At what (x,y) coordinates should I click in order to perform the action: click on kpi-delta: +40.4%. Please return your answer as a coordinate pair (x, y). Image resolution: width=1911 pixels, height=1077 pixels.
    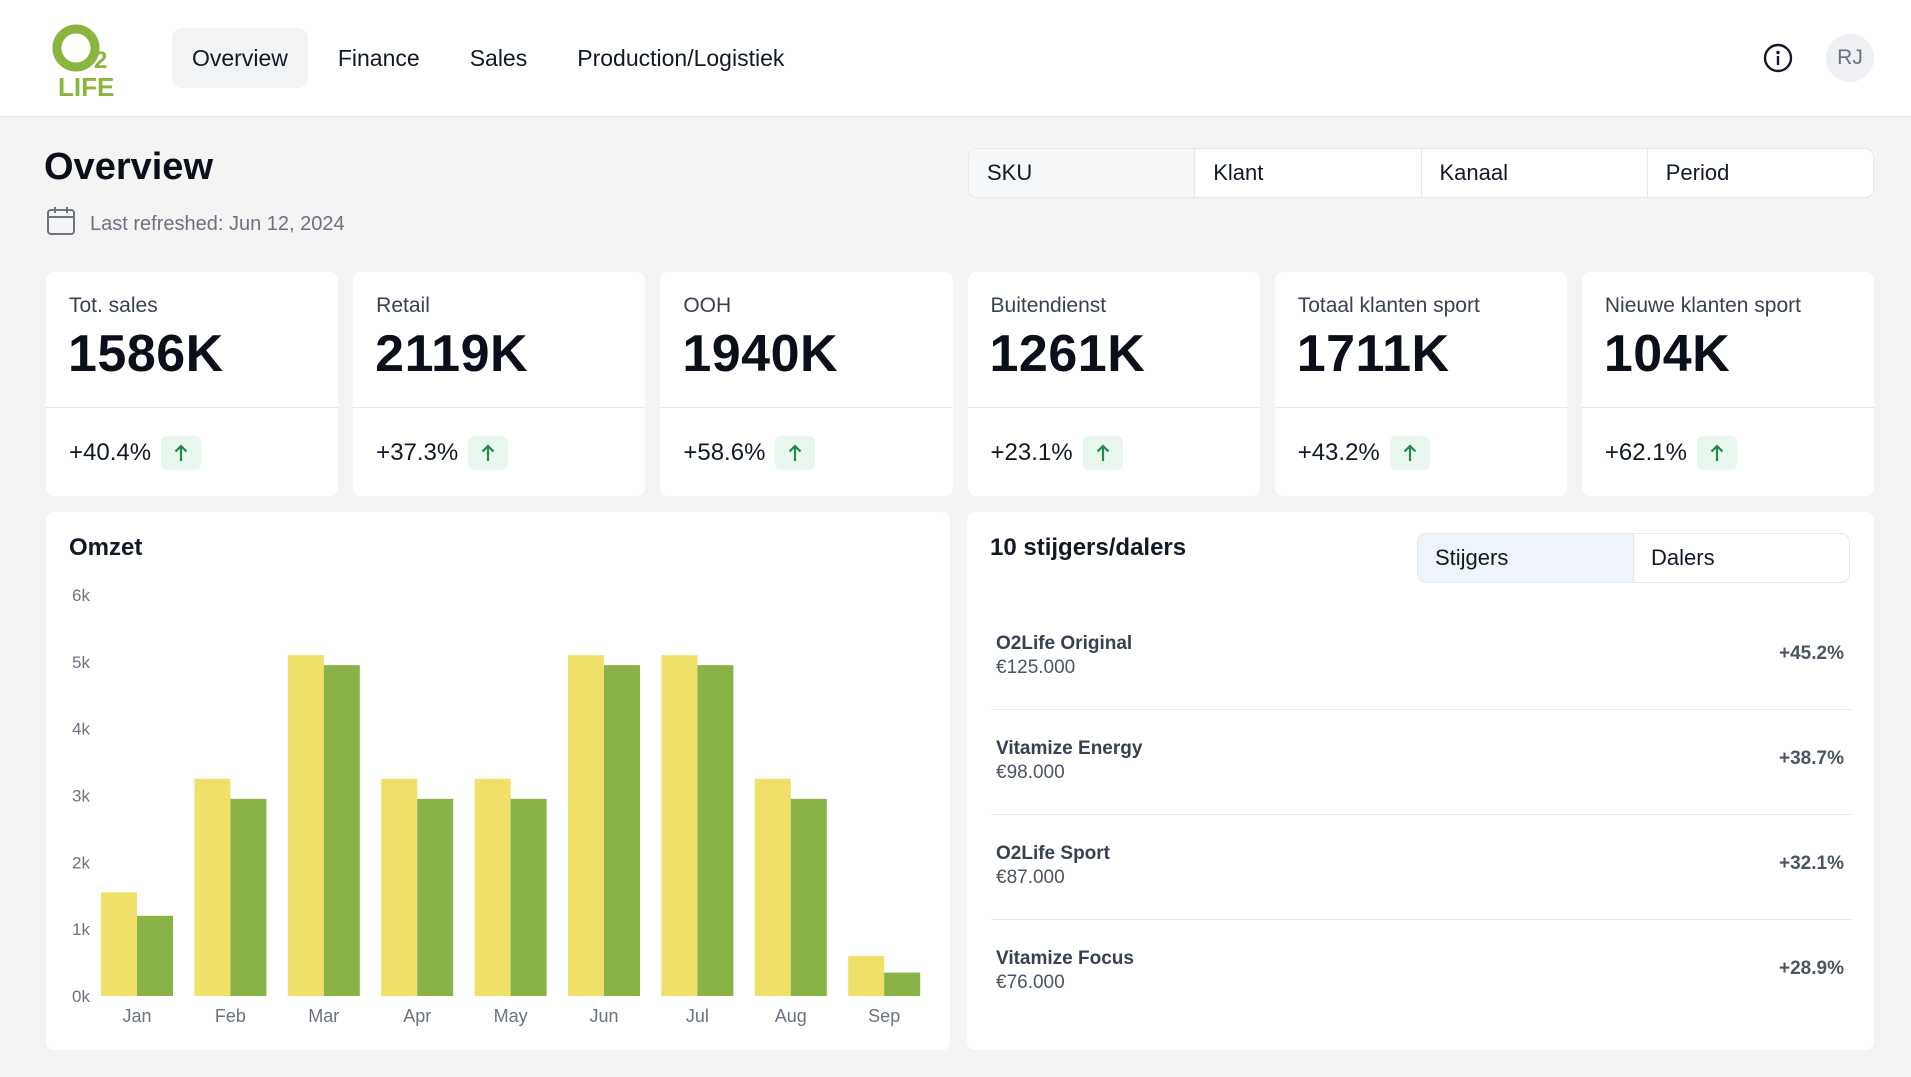
    Looking at the image, I should click on (135, 453).